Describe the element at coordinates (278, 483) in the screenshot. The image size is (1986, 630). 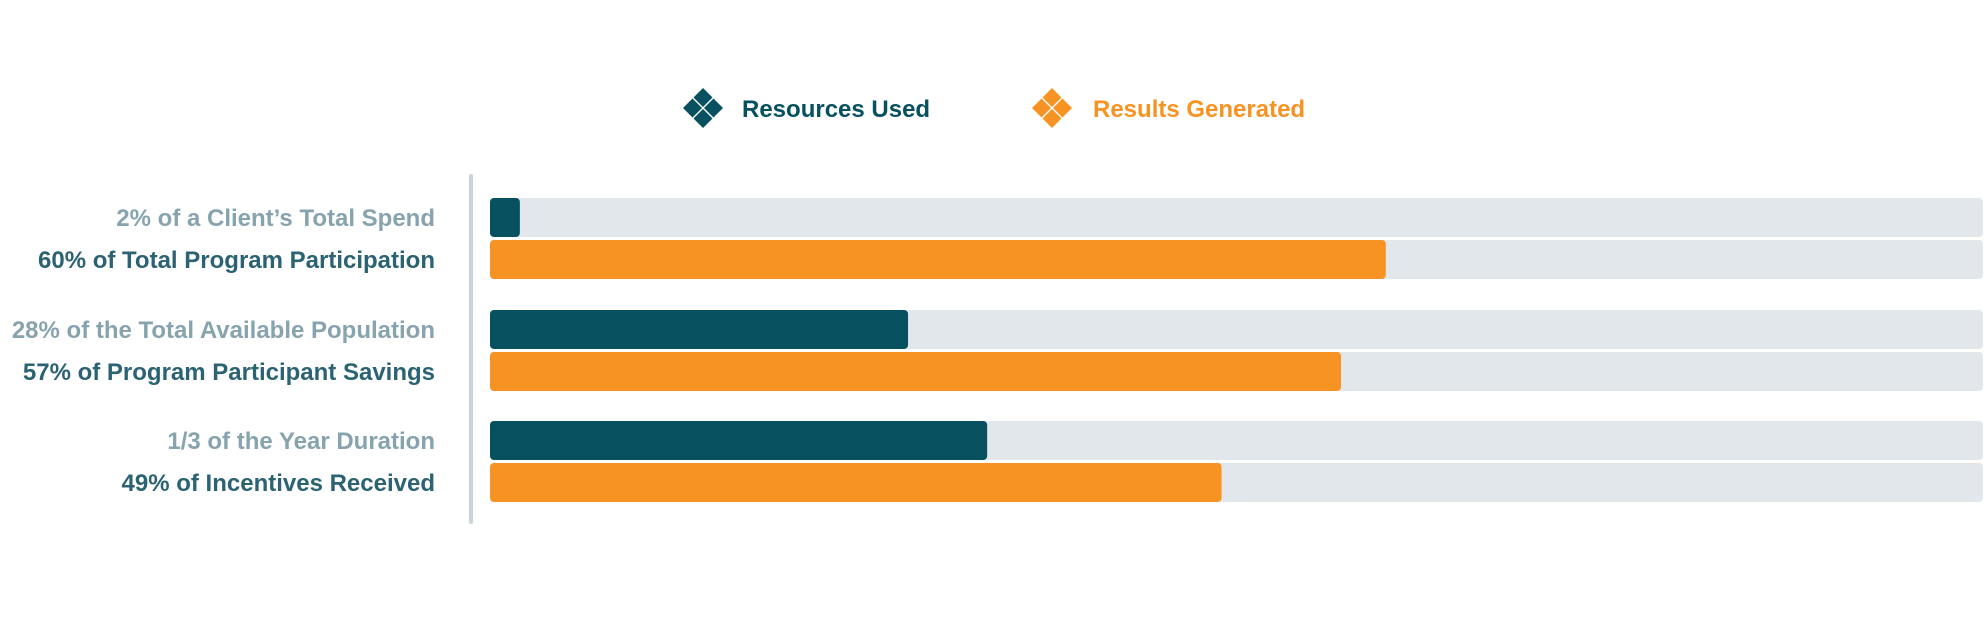
I see `bar-label-results: 49% of Incentives Received` at that location.